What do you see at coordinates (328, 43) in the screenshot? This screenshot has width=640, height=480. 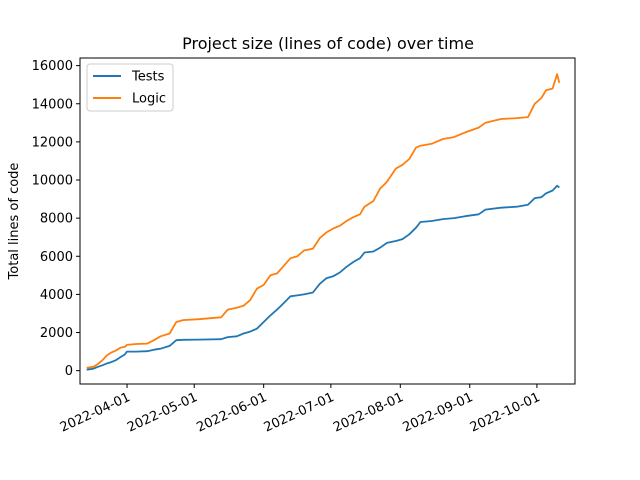 I see `chart-title: Project size (lines of code) over time` at bounding box center [328, 43].